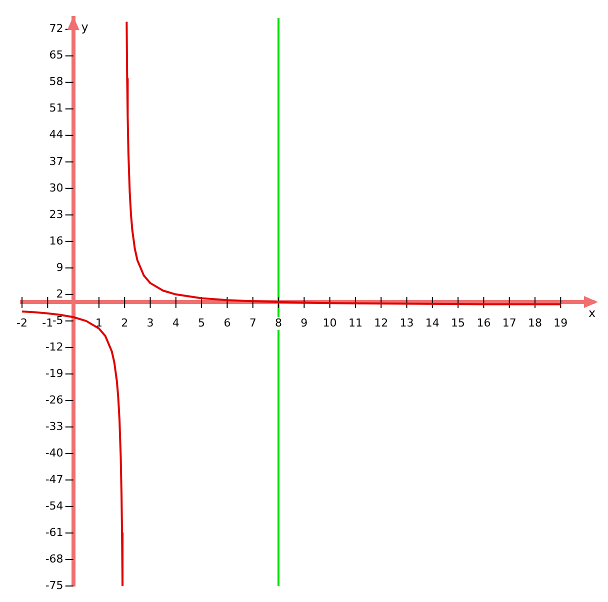 The width and height of the screenshot is (608, 602). What do you see at coordinates (56, 55) in the screenshot?
I see `y-tick-label: 65` at bounding box center [56, 55].